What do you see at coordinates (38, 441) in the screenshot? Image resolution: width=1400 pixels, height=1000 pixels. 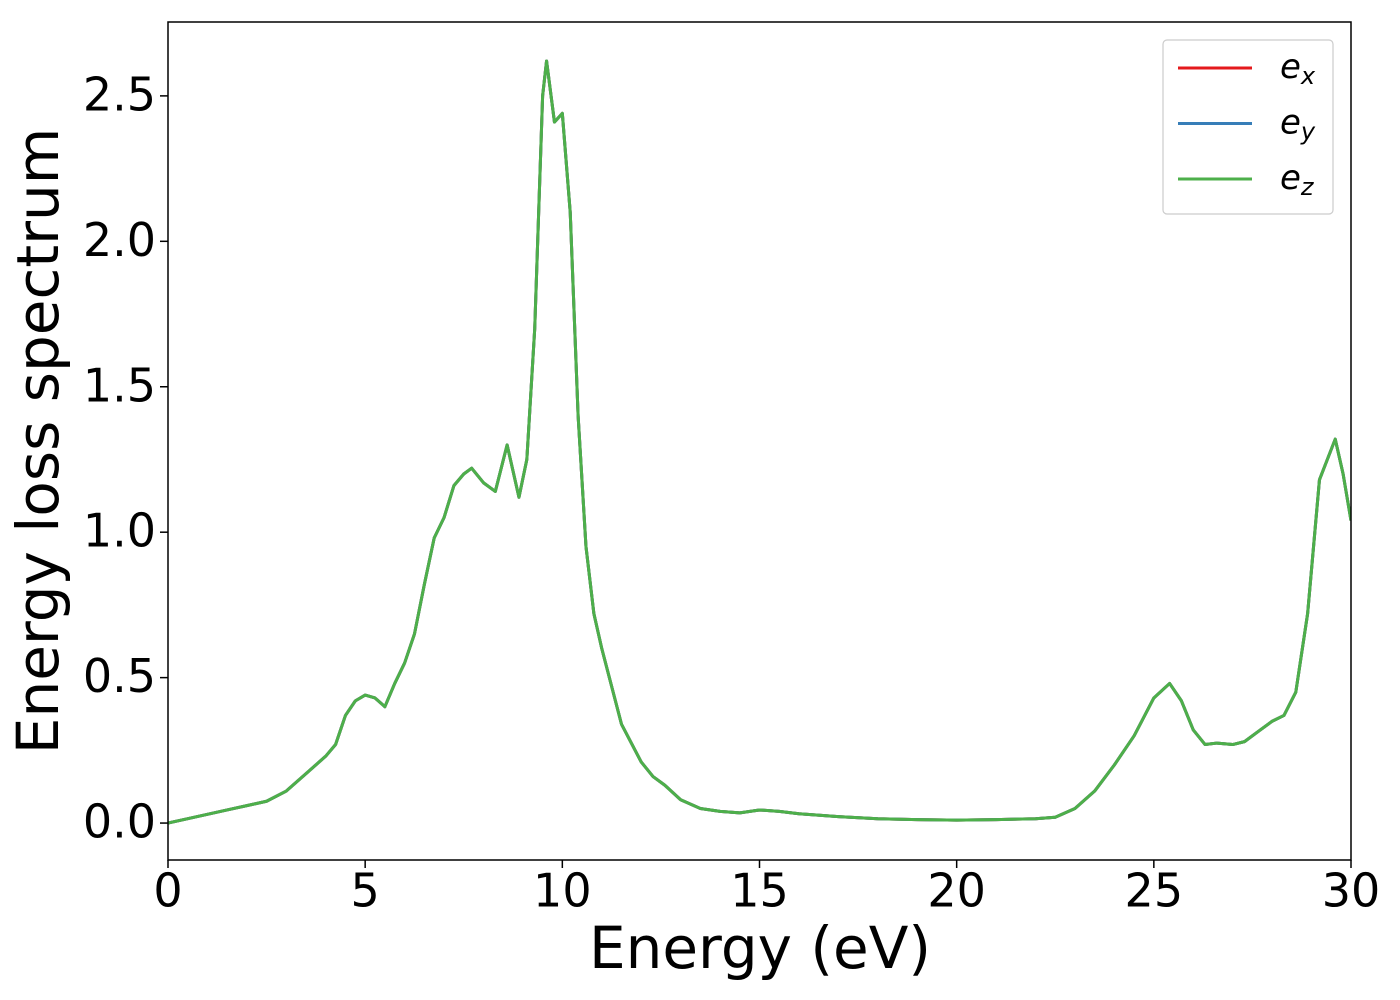 I see `y-axis-label: Energy loss spectrum` at bounding box center [38, 441].